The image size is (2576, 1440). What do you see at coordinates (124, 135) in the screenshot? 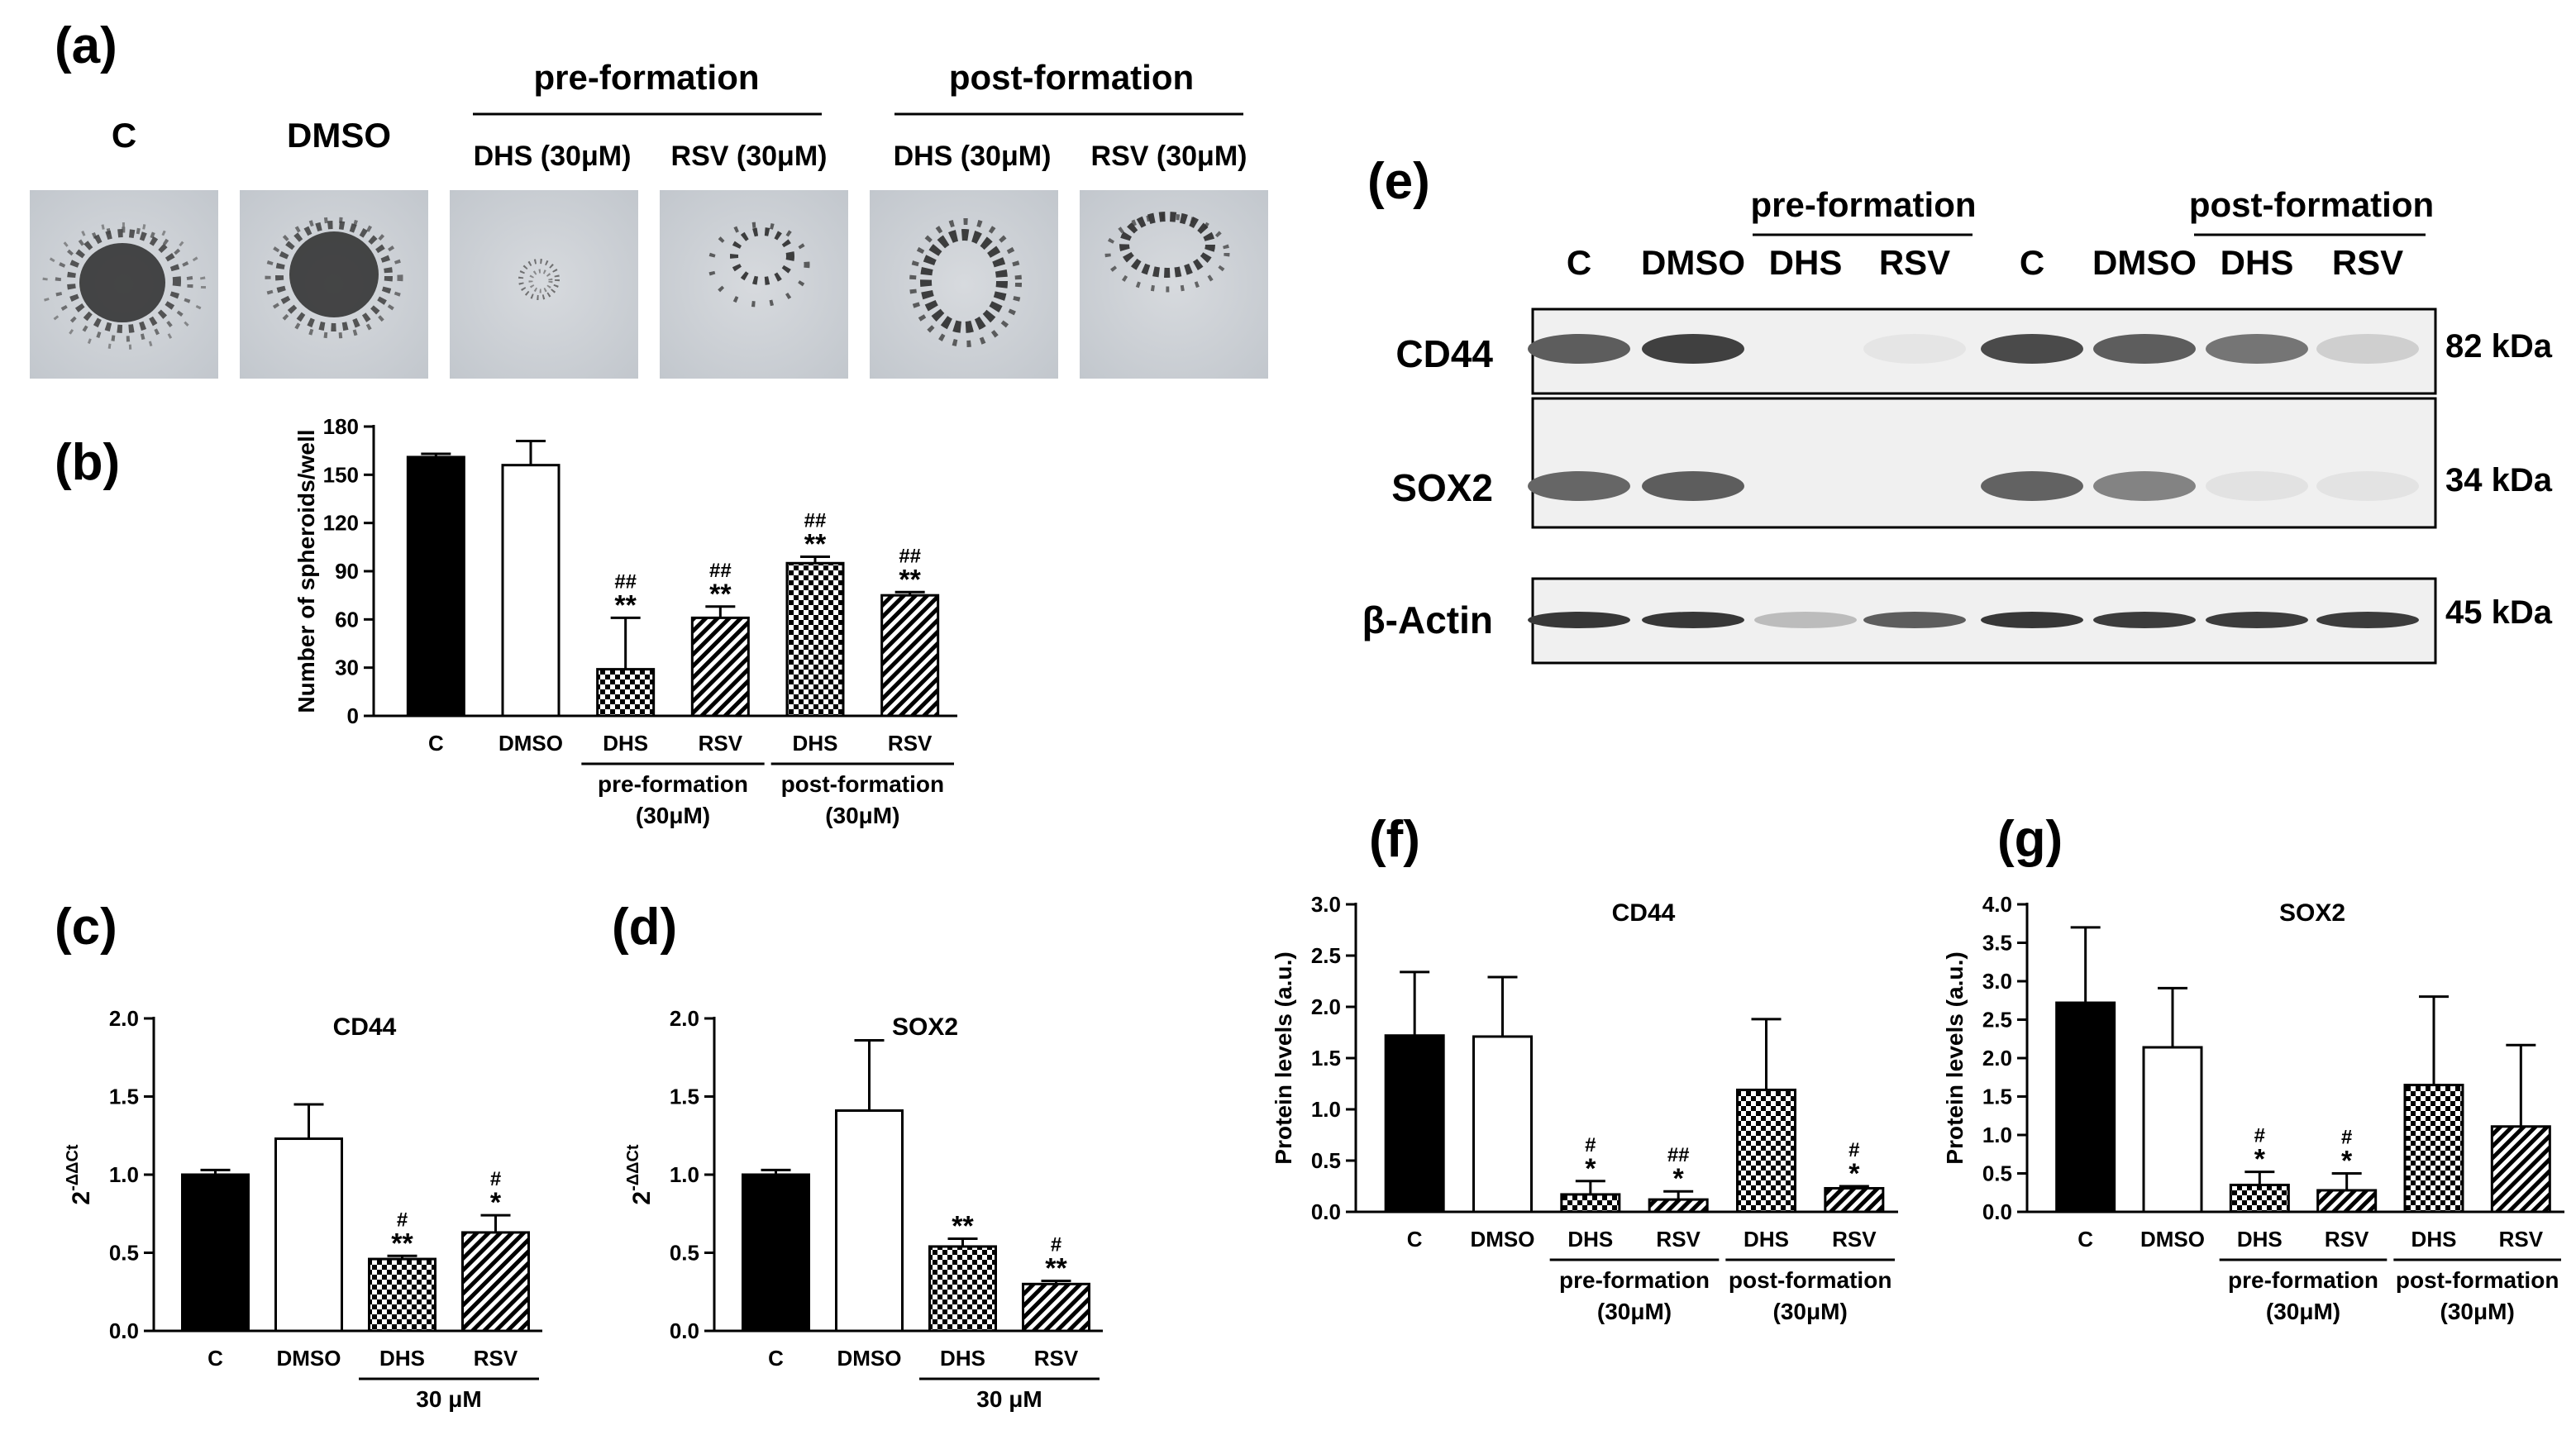
I see `panel-a-col-c: C` at bounding box center [124, 135].